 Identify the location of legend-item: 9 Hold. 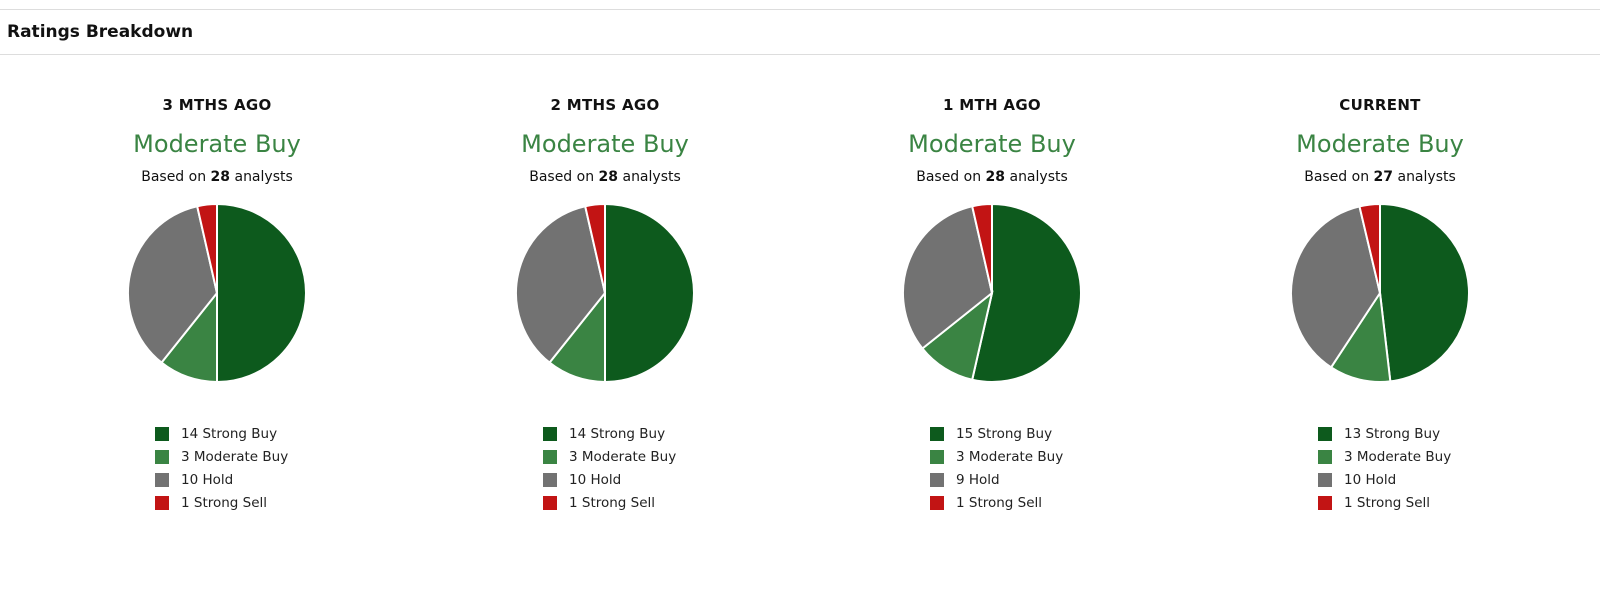
(996, 479).